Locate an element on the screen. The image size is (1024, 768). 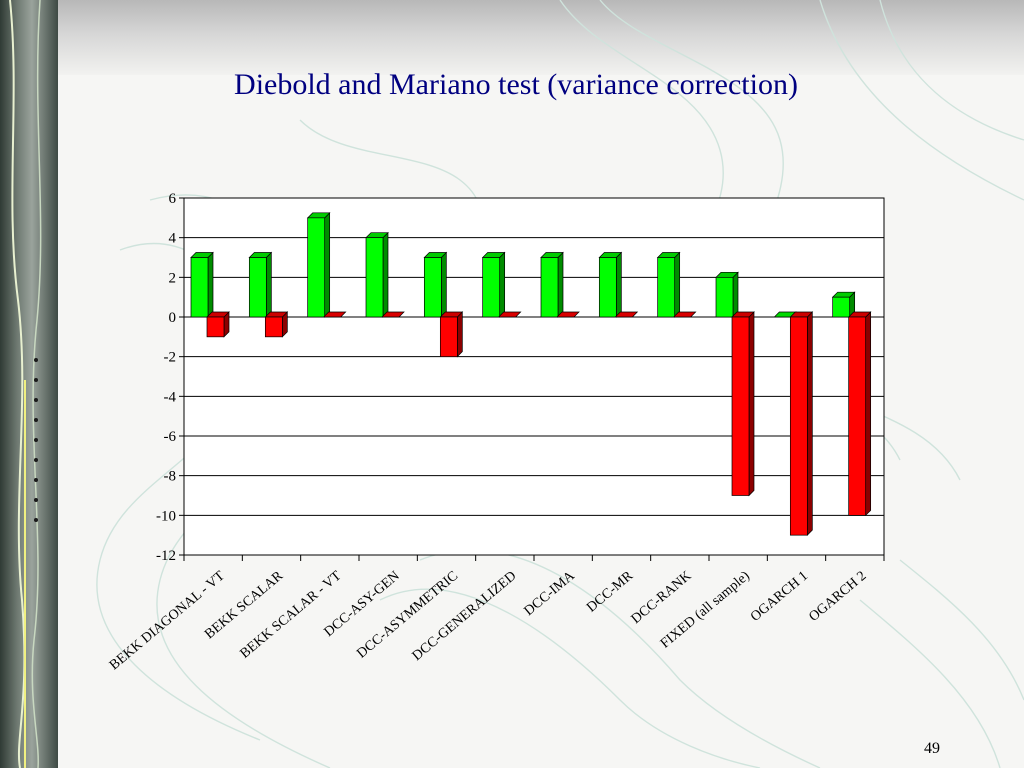
x-category-label: DCC-GENERALIZED is located at coordinates (465, 616).